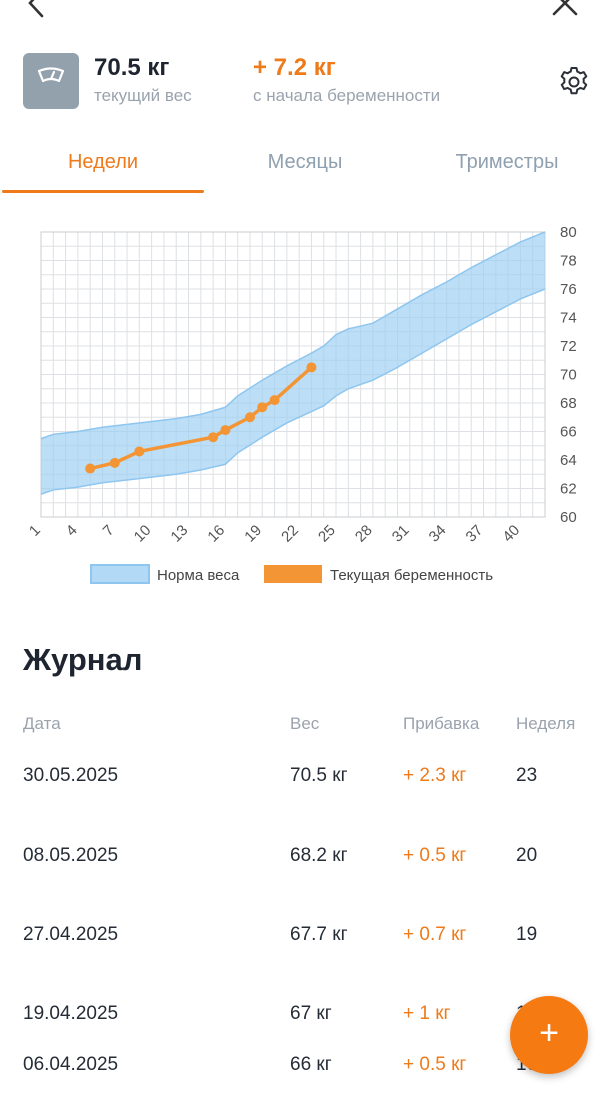 This screenshot has width=600, height=1109. I want to click on column-header-date: Дата, so click(42, 723).